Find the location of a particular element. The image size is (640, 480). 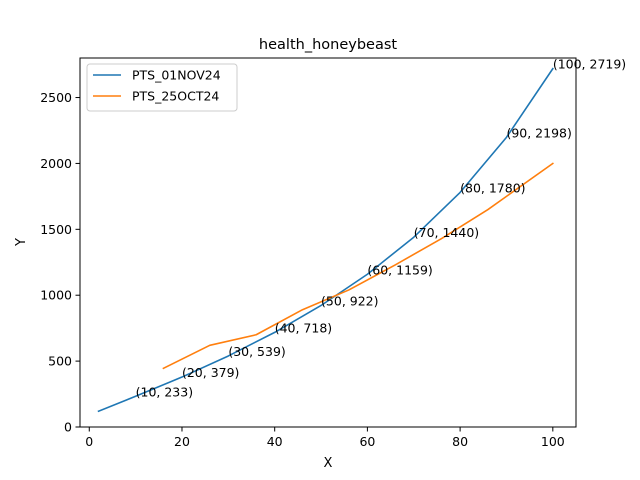

x-tick-label: 40 is located at coordinates (275, 441).